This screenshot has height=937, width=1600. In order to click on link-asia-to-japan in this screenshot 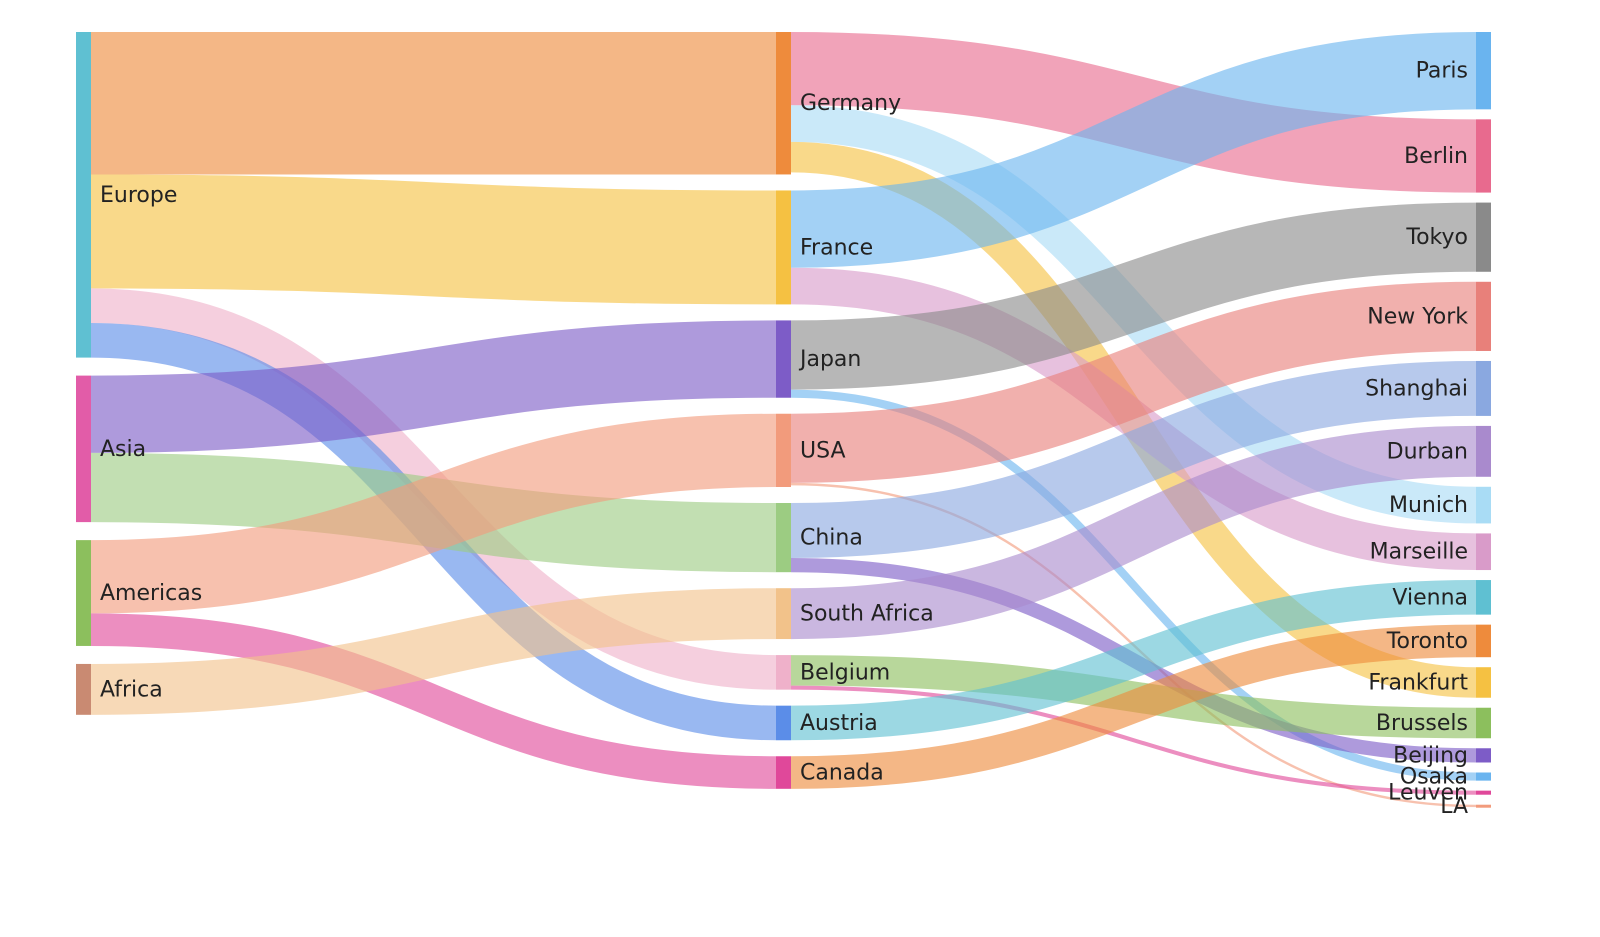, I will do `click(433, 386)`.